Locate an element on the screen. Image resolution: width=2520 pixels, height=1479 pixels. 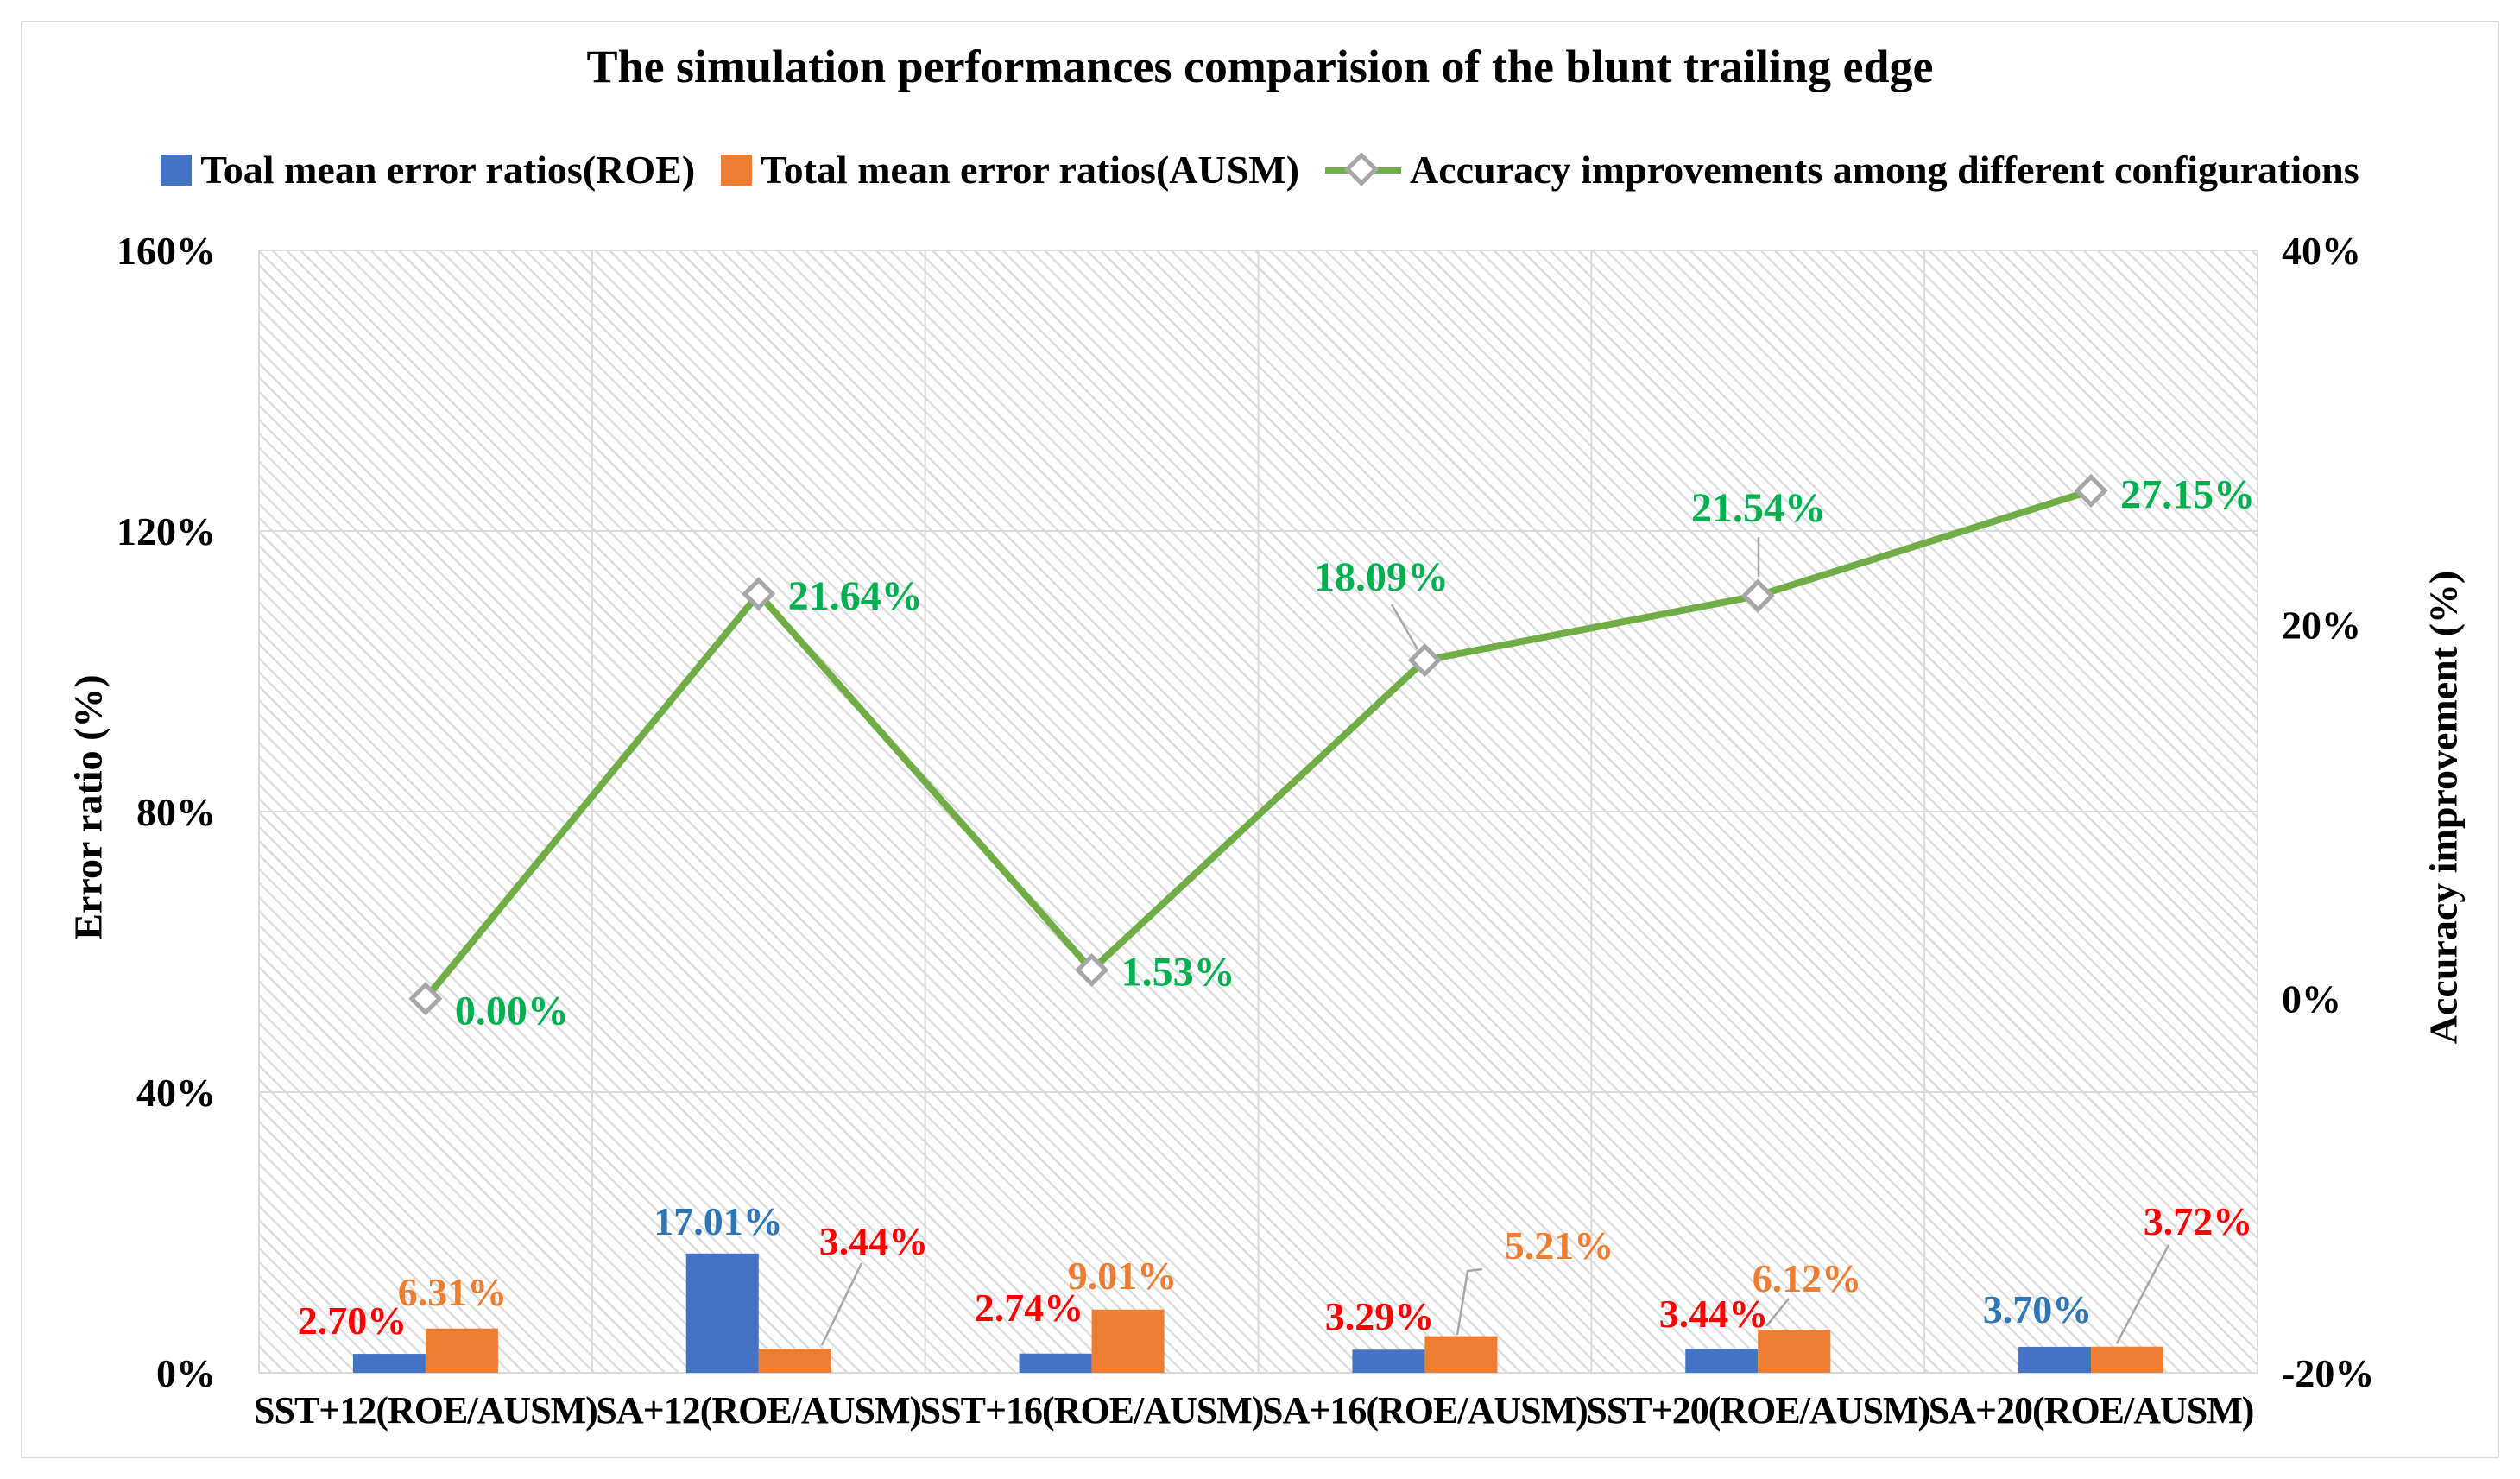
bar-label-roe-5: 3.70% is located at coordinates (2038, 1309).